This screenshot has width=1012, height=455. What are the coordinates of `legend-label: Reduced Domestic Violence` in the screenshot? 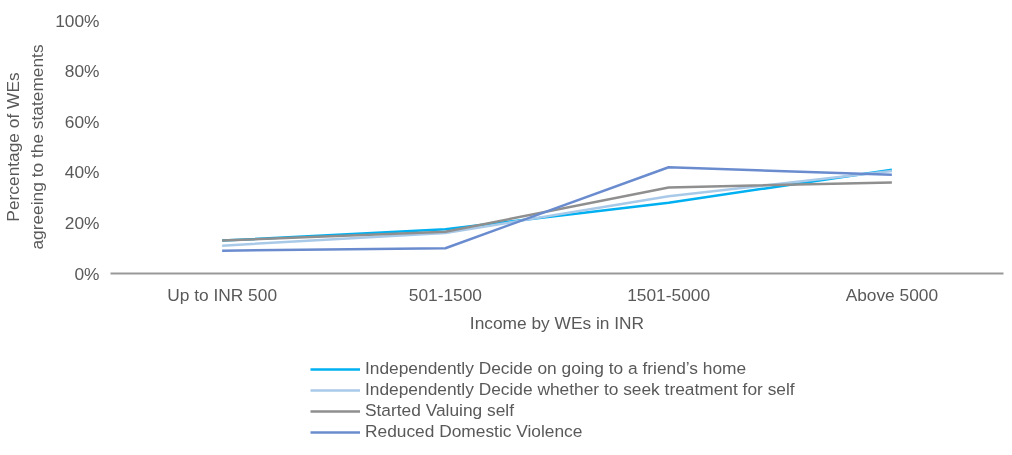 It's located at (474, 431).